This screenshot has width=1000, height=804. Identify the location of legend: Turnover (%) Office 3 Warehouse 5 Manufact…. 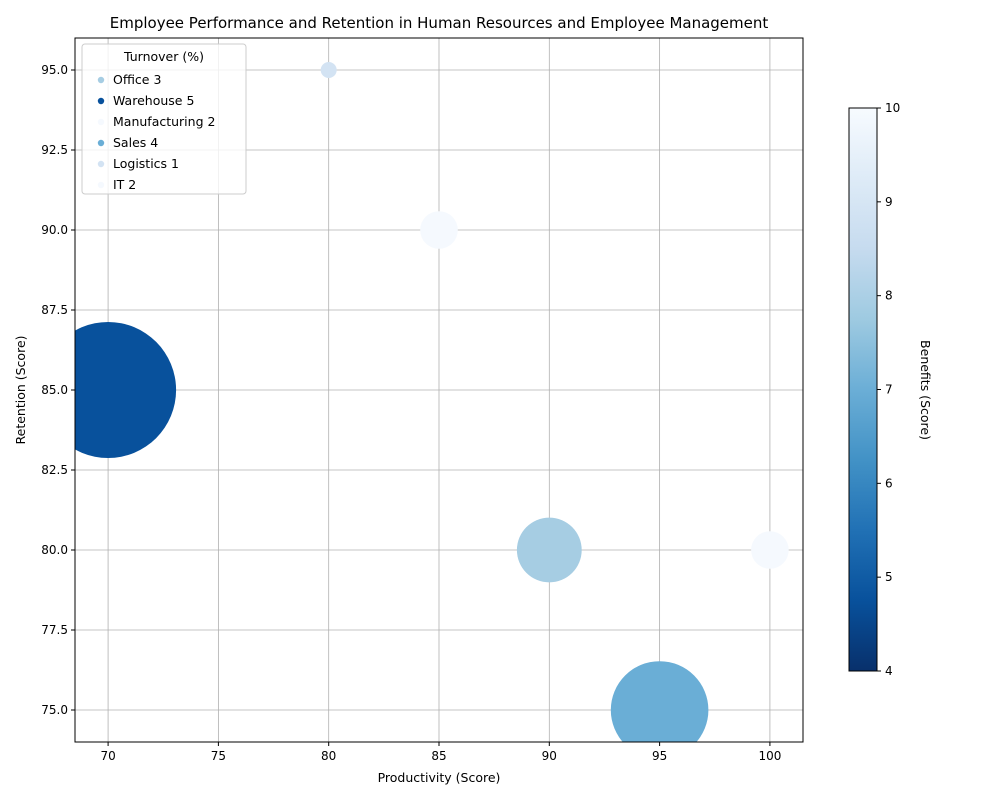
(164, 119).